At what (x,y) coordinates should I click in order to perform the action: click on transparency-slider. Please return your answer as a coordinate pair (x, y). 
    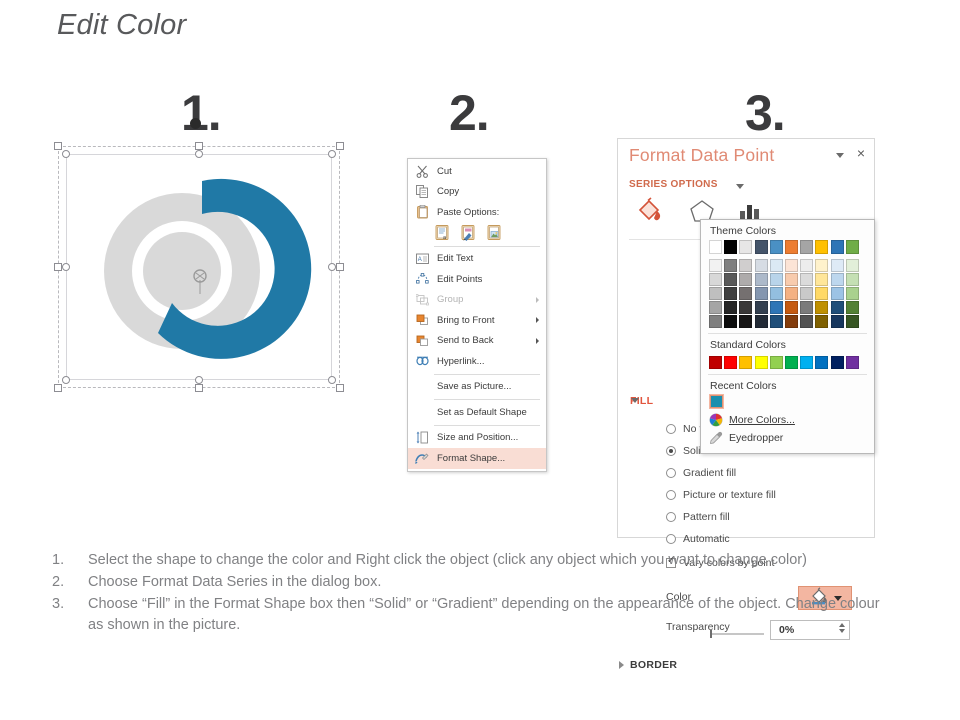
    Looking at the image, I should click on (737, 632).